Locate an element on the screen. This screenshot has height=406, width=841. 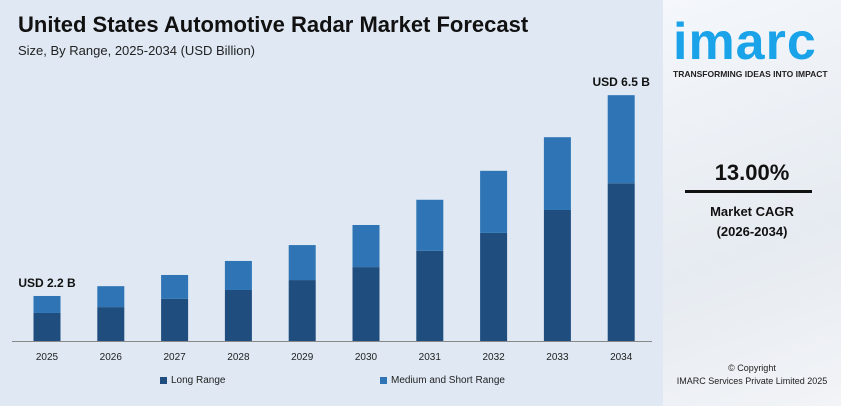
legend-medium-short-range: Medium and Short Range is located at coordinates (442, 380).